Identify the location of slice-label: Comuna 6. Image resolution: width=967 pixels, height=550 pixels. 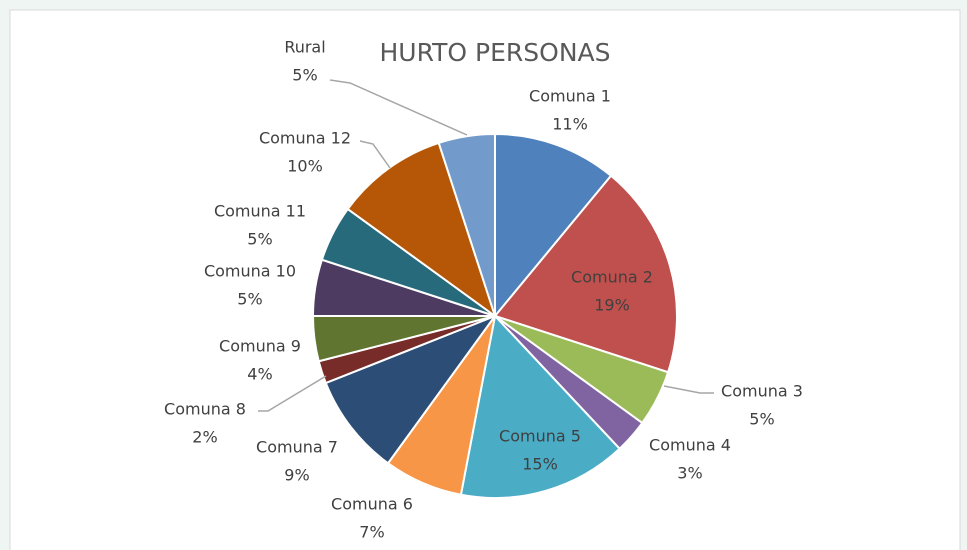
(372, 504).